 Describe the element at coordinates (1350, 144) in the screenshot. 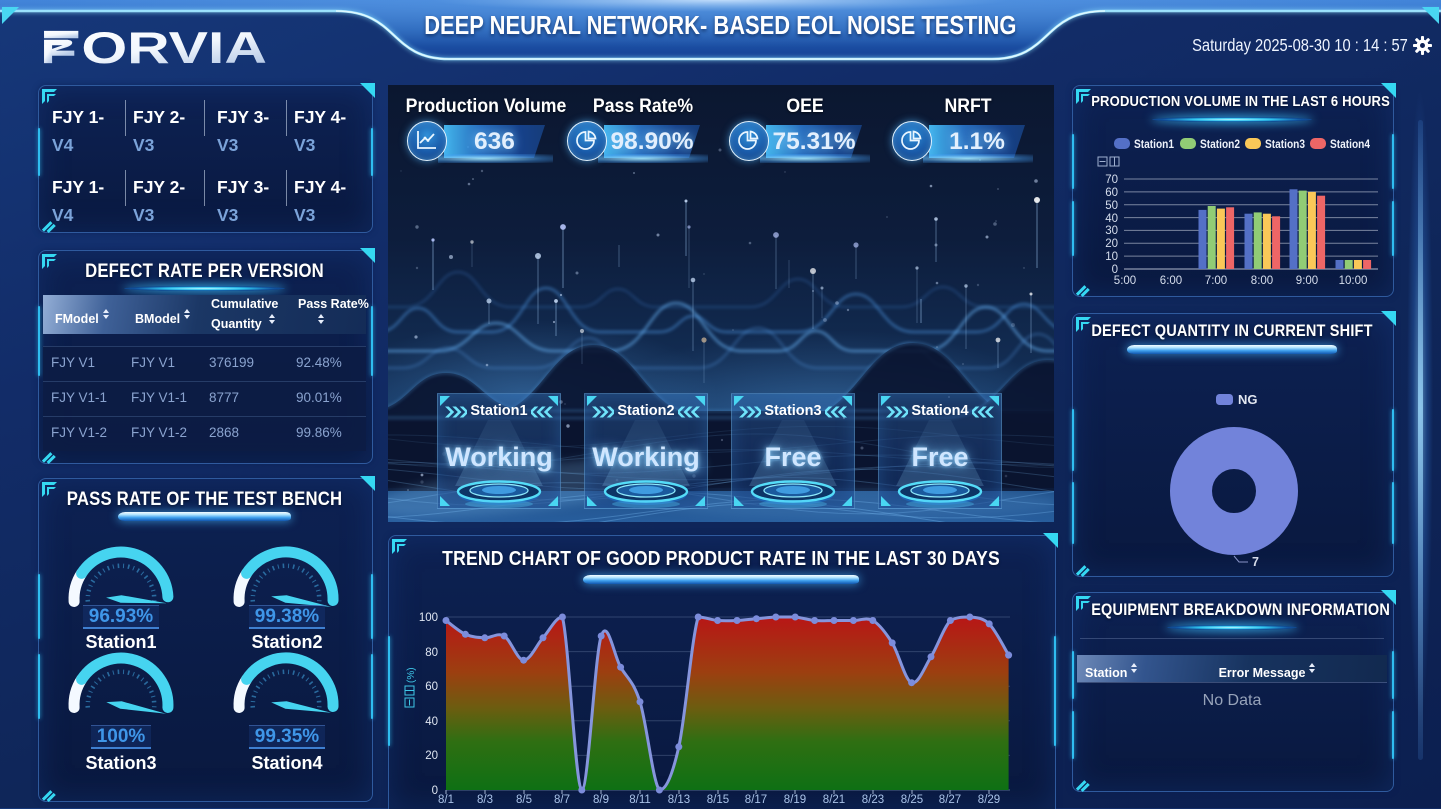

I see `svg-text: Station4` at that location.